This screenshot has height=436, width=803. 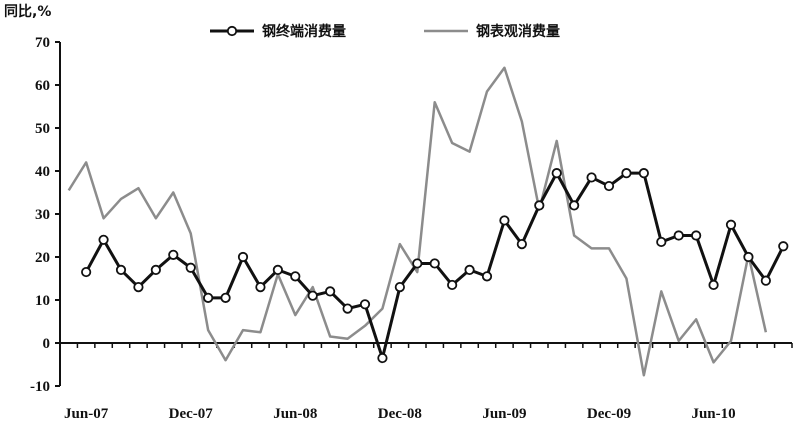 What do you see at coordinates (232, 31) in the screenshot?
I see `legend-marker` at bounding box center [232, 31].